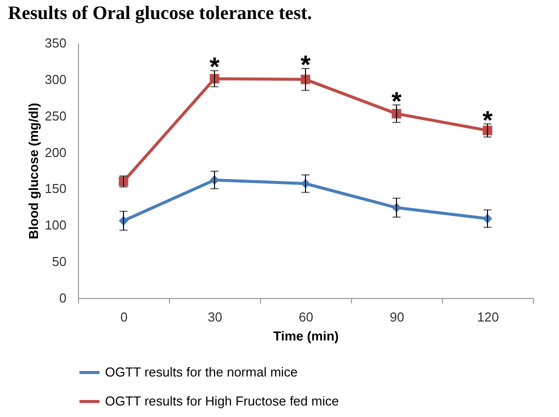 Image resolution: width=559 pixels, height=417 pixels. Describe the element at coordinates (215, 317) in the screenshot. I see `x-tick-label: 30` at that location.